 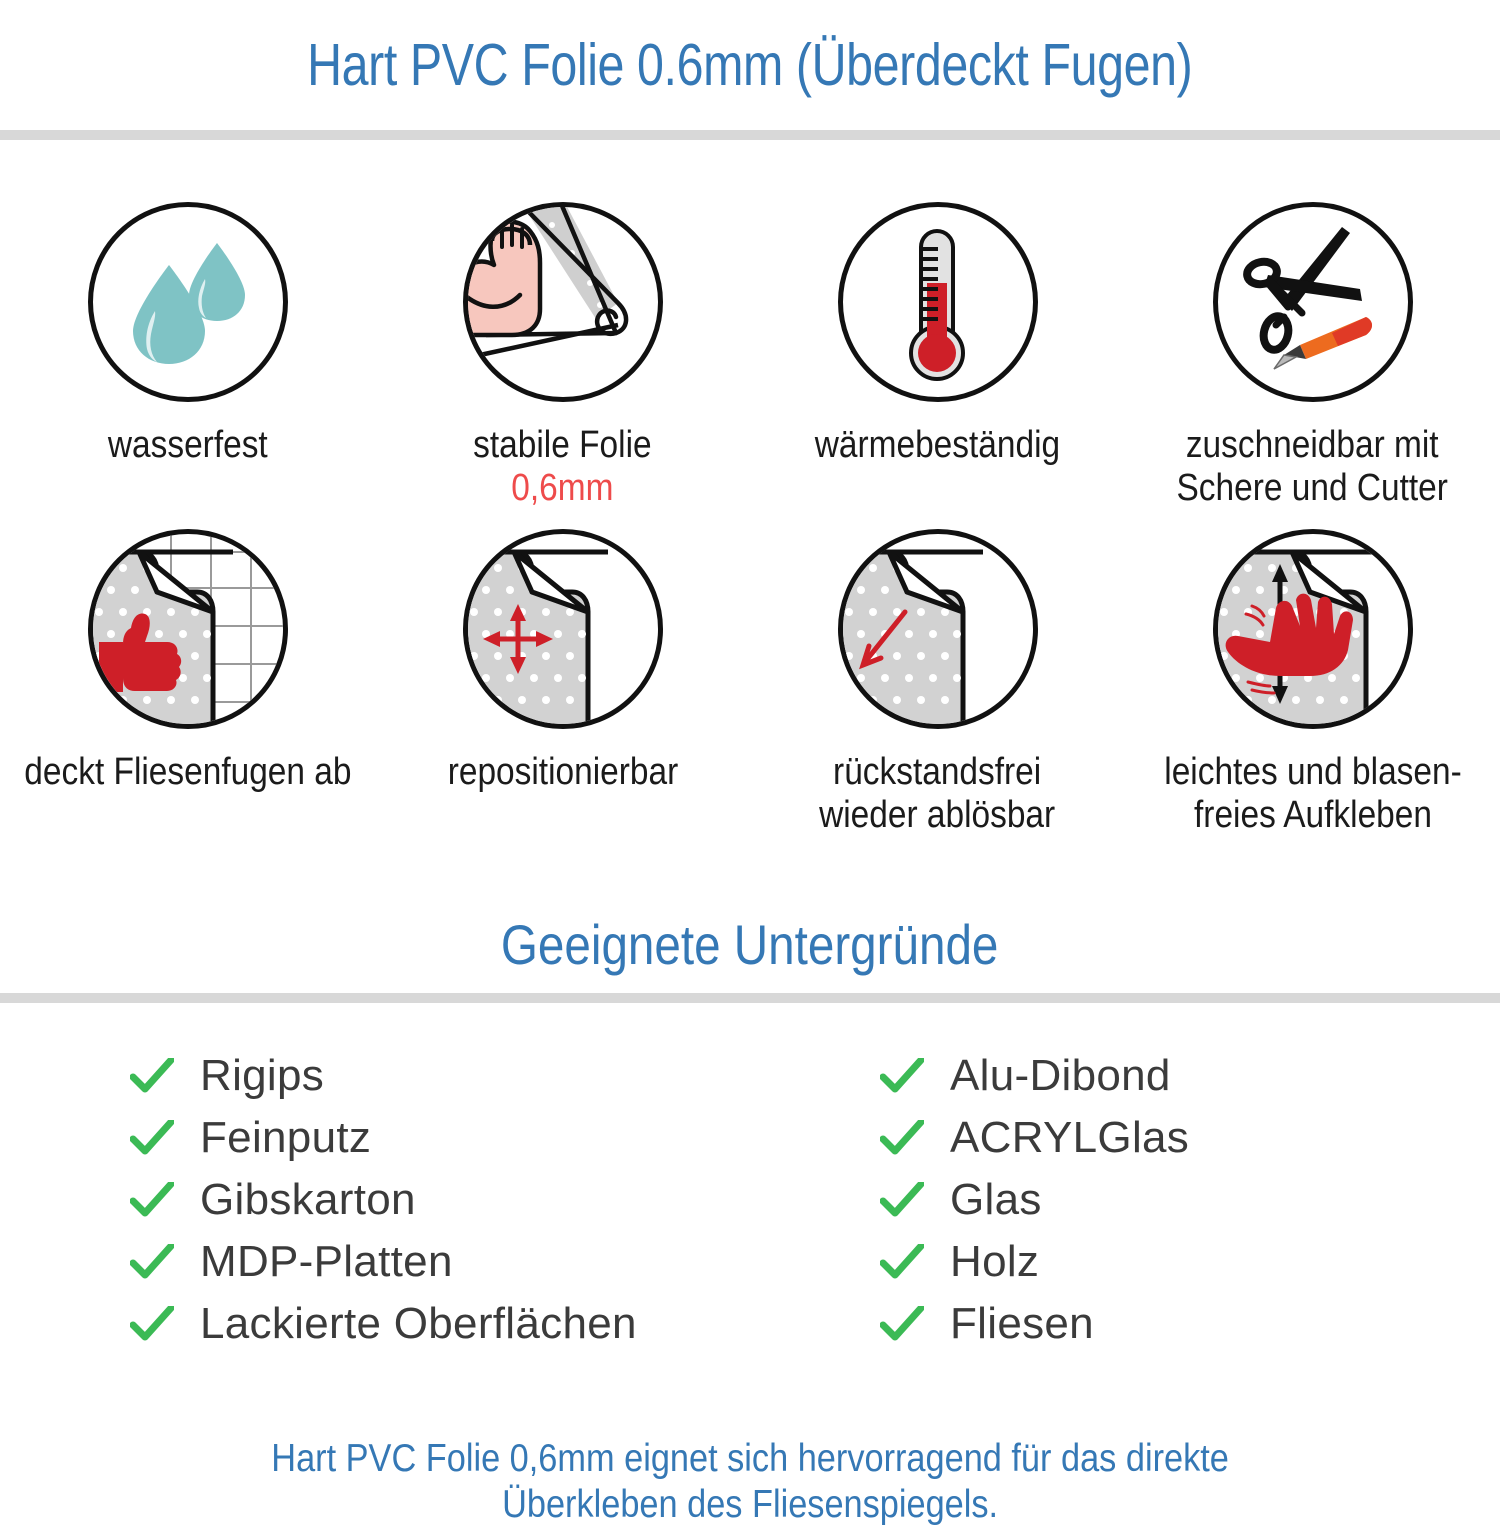 What do you see at coordinates (937, 628) in the screenshot?
I see `peel-arrow-icon` at bounding box center [937, 628].